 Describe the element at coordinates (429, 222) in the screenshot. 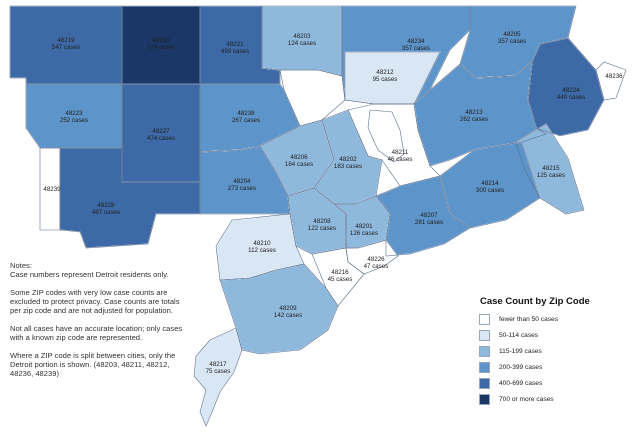

I see `zip-case-count: 281 cases` at that location.